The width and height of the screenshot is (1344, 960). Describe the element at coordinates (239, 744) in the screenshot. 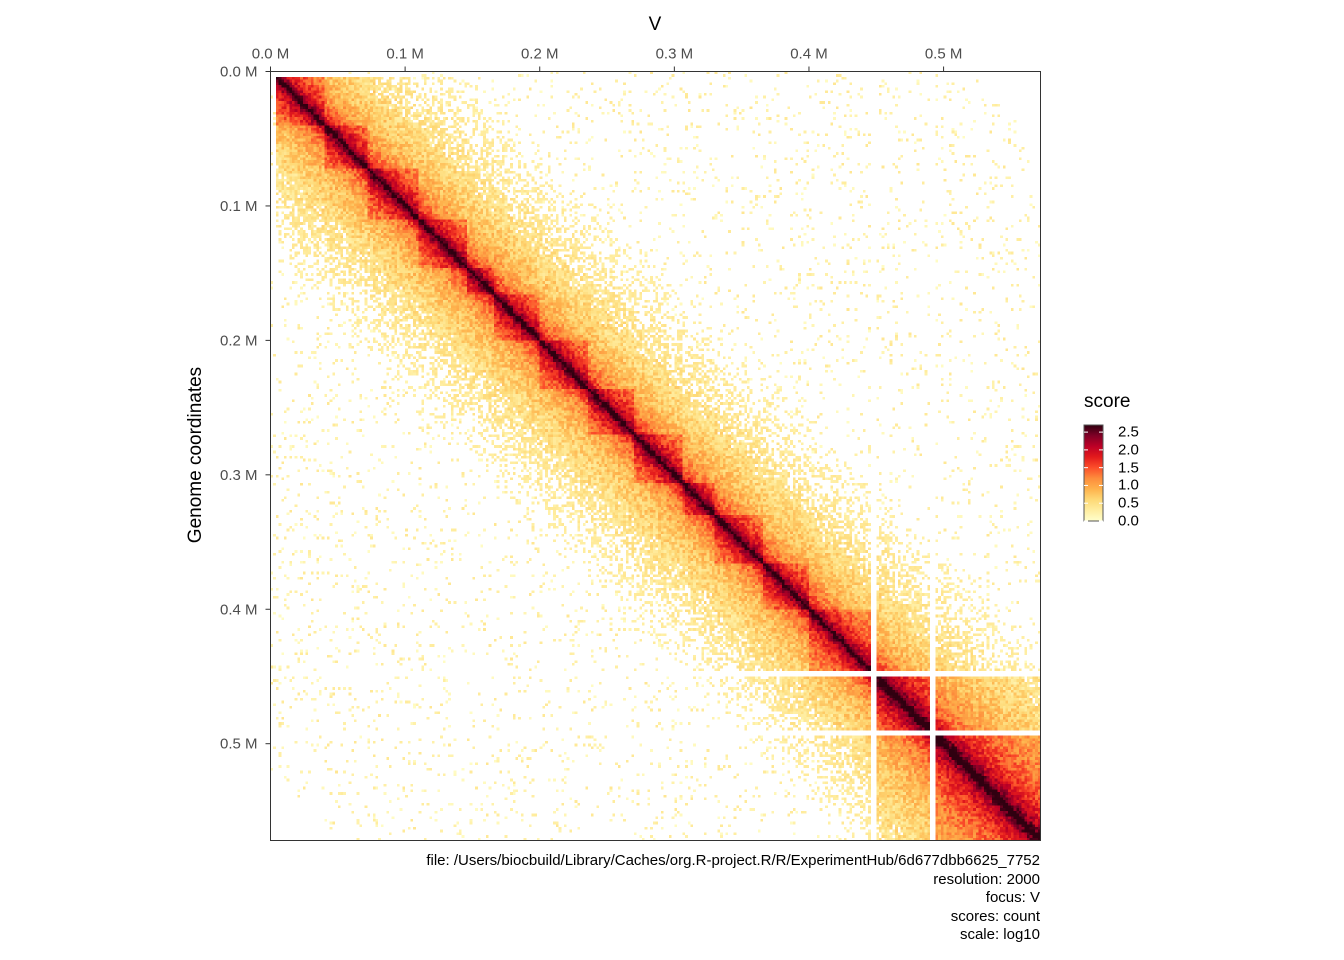

I see `y-tick-label: 0.5 M` at that location.